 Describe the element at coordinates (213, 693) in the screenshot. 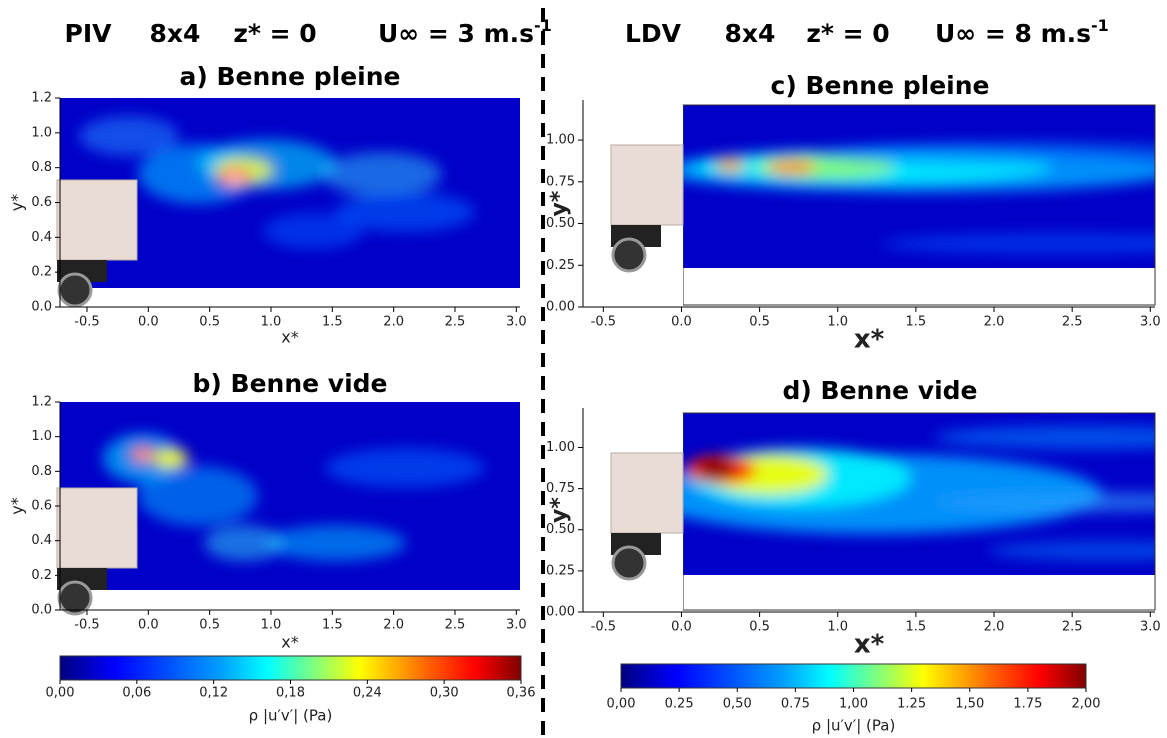

I see `colorbar-tick-label: 0,12` at that location.